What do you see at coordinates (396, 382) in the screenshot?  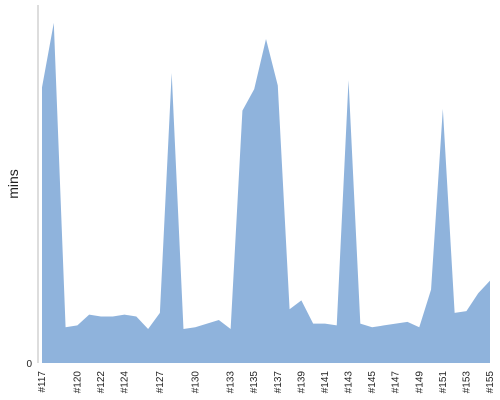 I see `x-tick-label: #147` at bounding box center [396, 382].